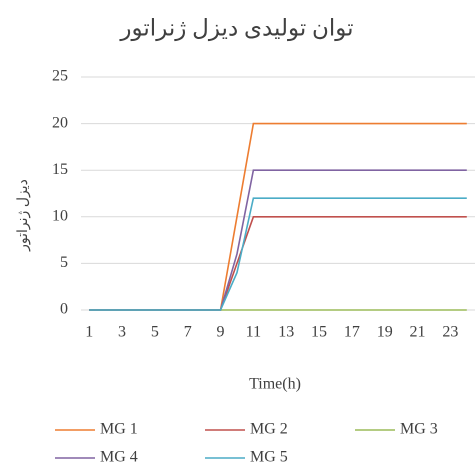 The height and width of the screenshot is (465, 475). What do you see at coordinates (188, 332) in the screenshot?
I see `x-tick-label: 7` at bounding box center [188, 332].